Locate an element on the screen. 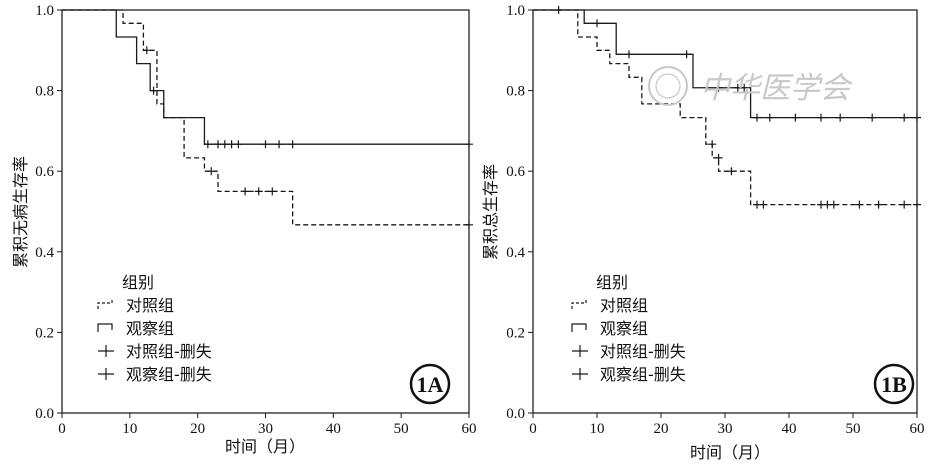 This screenshot has height=467, width=936. panel-badge-label: 1B is located at coordinates (894, 384).